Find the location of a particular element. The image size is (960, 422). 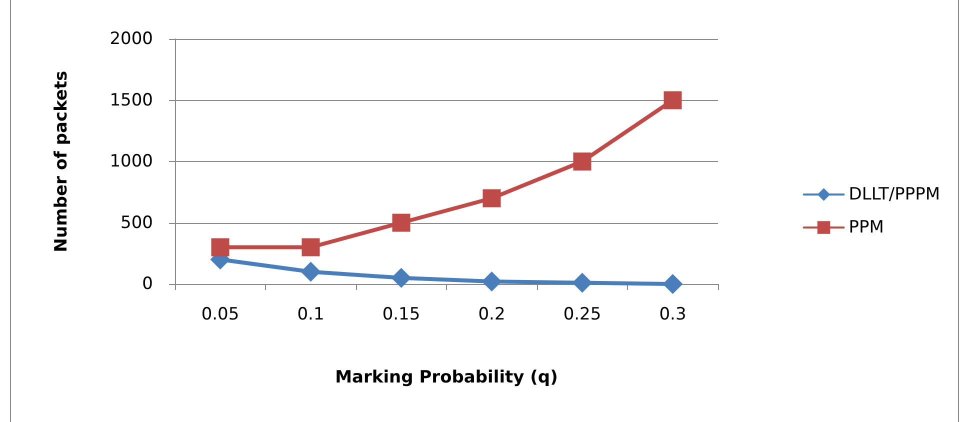

x-tick-label: 0.1 is located at coordinates (310, 314).